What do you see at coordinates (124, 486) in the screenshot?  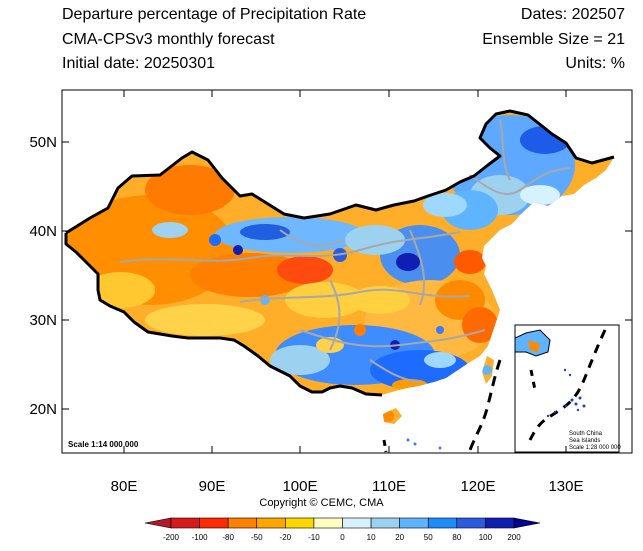 I see `lon-label-80e: 80E` at bounding box center [124, 486].